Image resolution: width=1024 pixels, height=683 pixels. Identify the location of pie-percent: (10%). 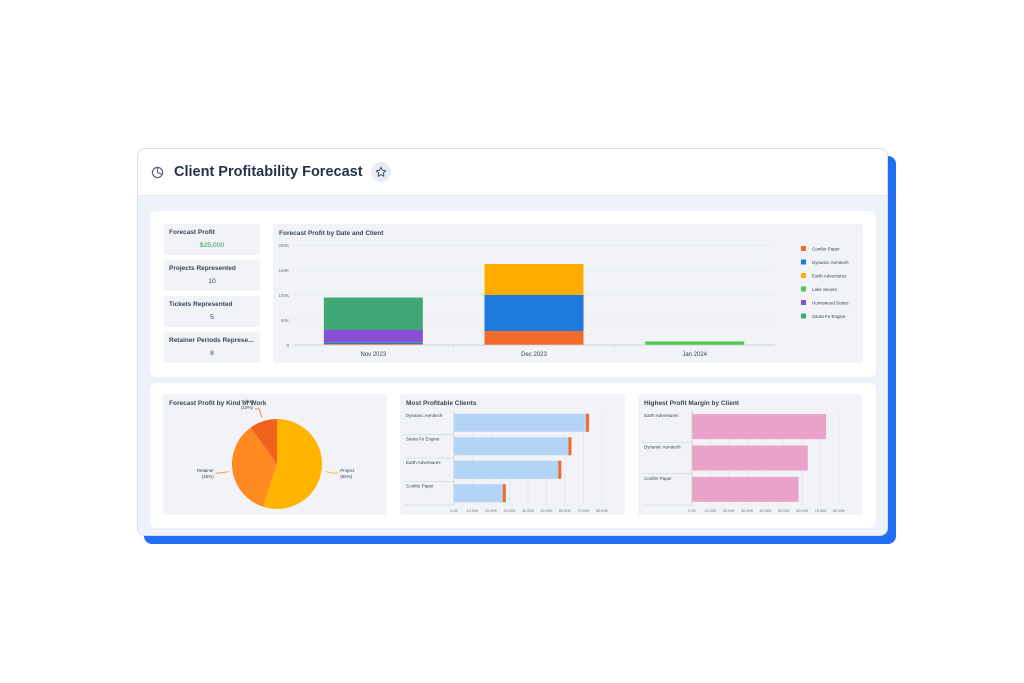
(247, 407).